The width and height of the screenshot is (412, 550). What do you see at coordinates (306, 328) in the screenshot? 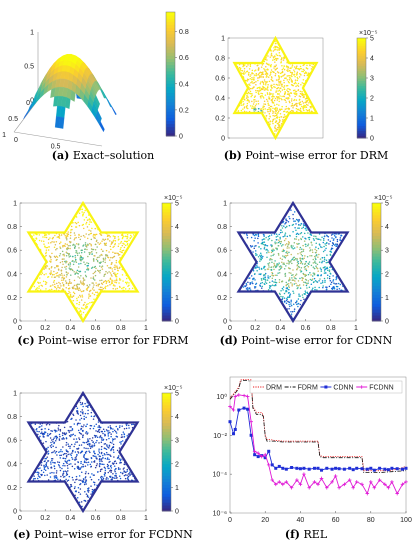
I see `x-tick-label: 0.6` at bounding box center [306, 328].